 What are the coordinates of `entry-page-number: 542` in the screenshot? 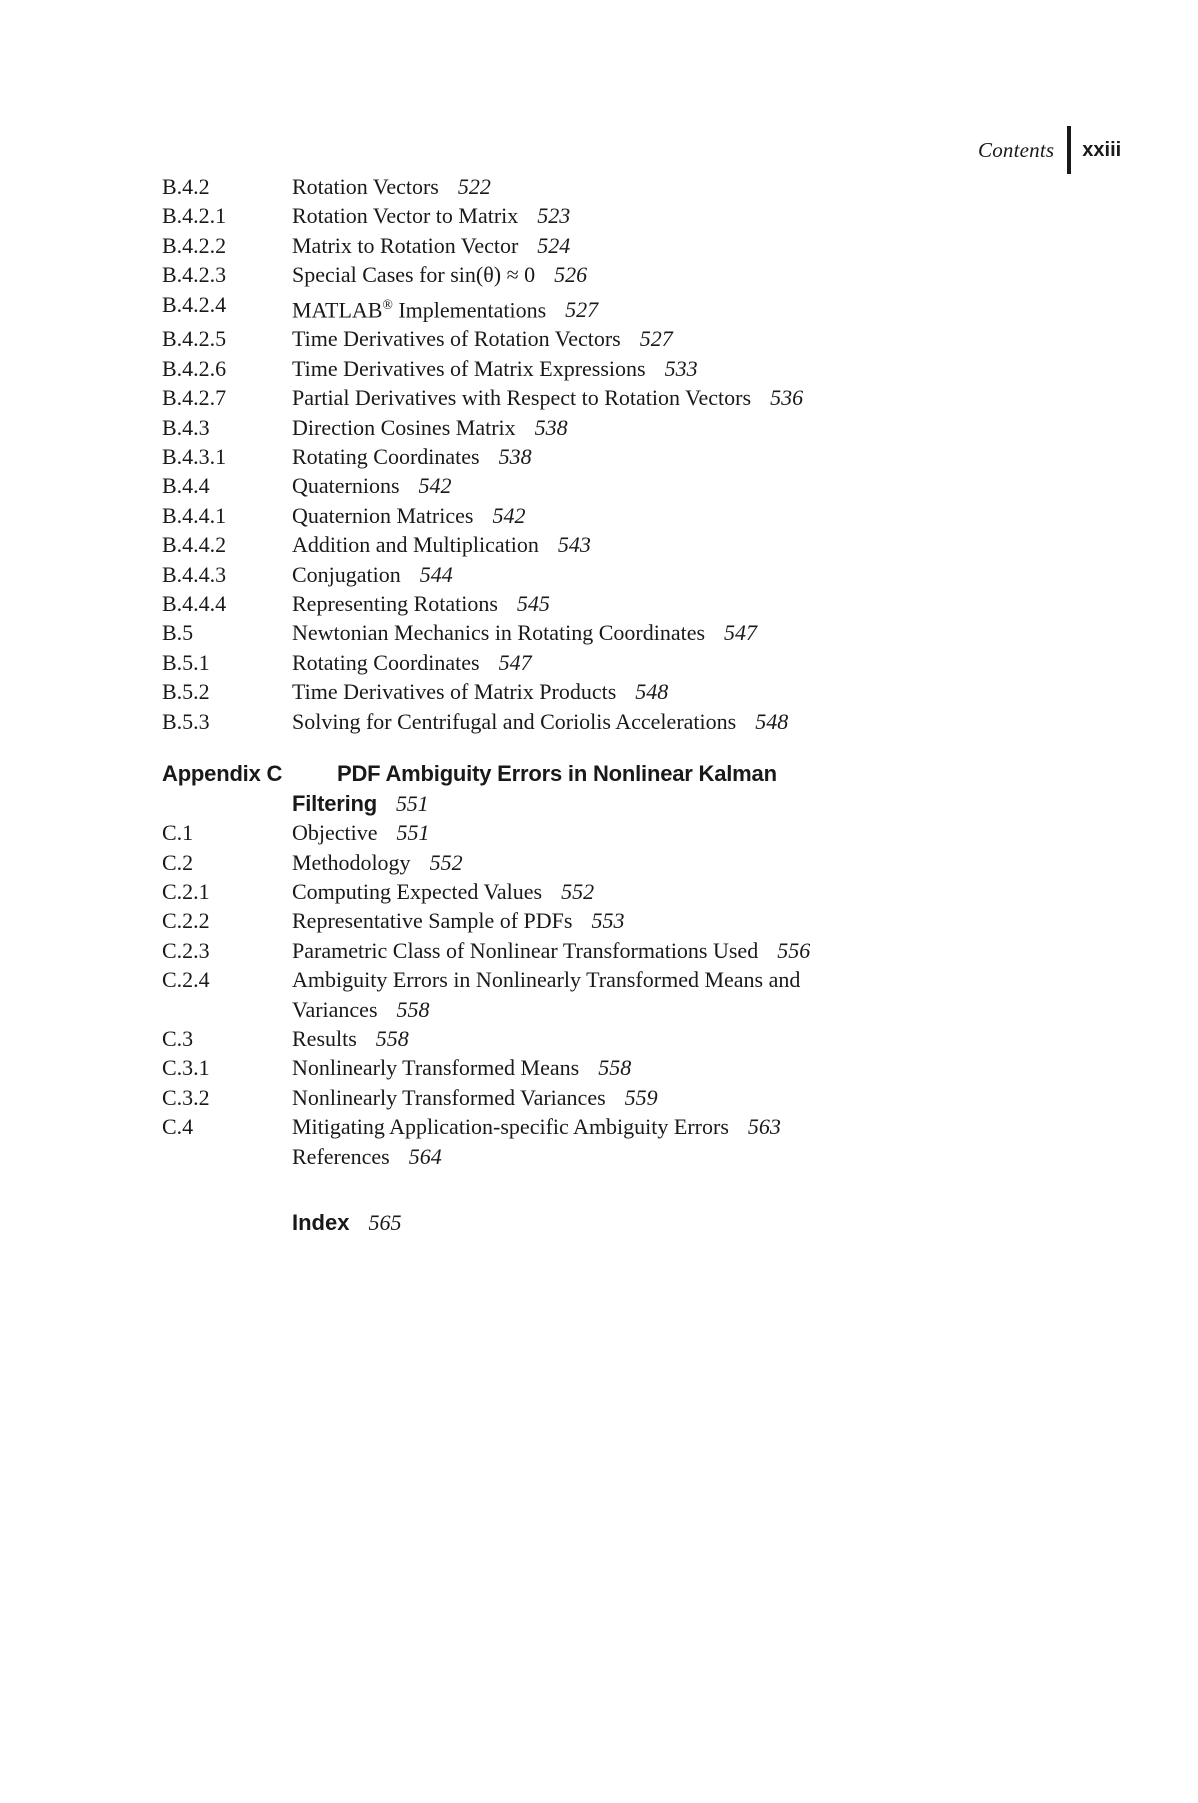 It's located at (435, 486).